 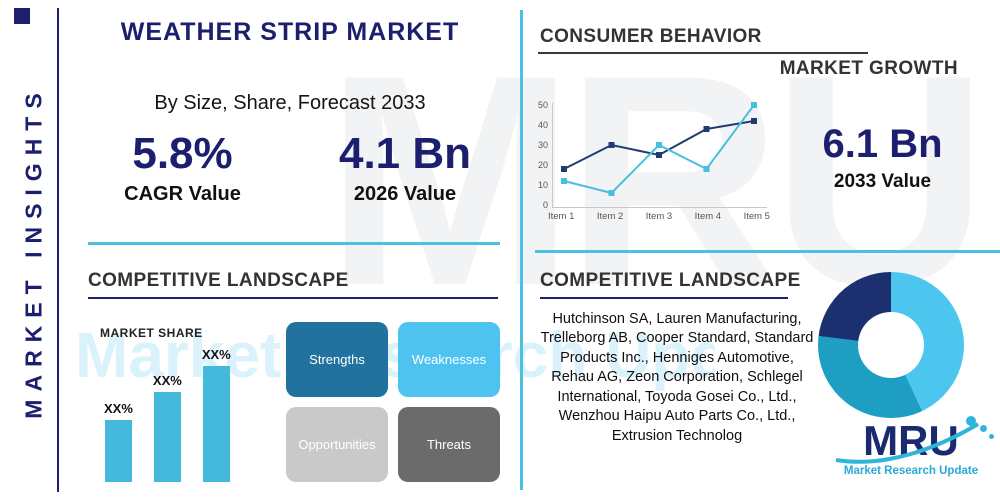 I want to click on swot-cell-opportunities: Opportunities, so click(x=337, y=444).